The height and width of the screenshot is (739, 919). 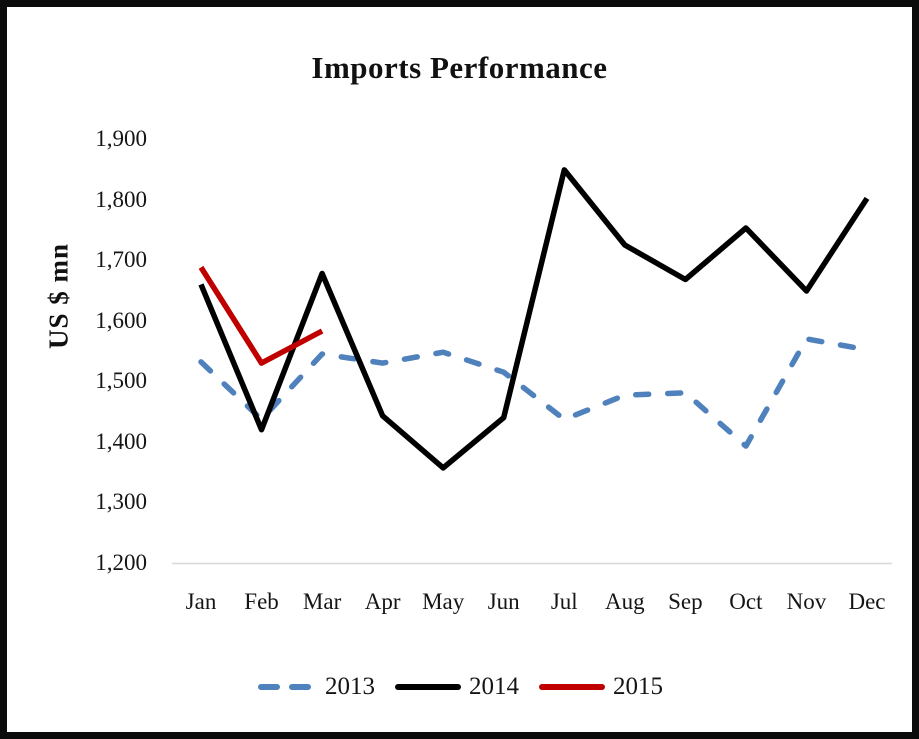 I want to click on y-tick-label-1700: 1,700, so click(x=121, y=260).